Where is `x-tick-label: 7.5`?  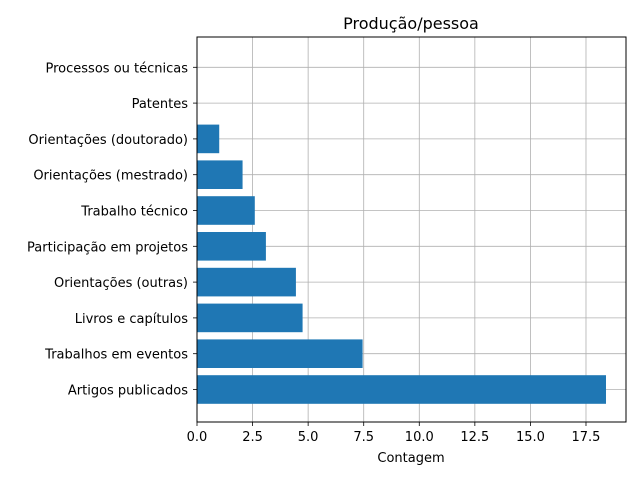
x-tick-label: 7.5 is located at coordinates (363, 437).